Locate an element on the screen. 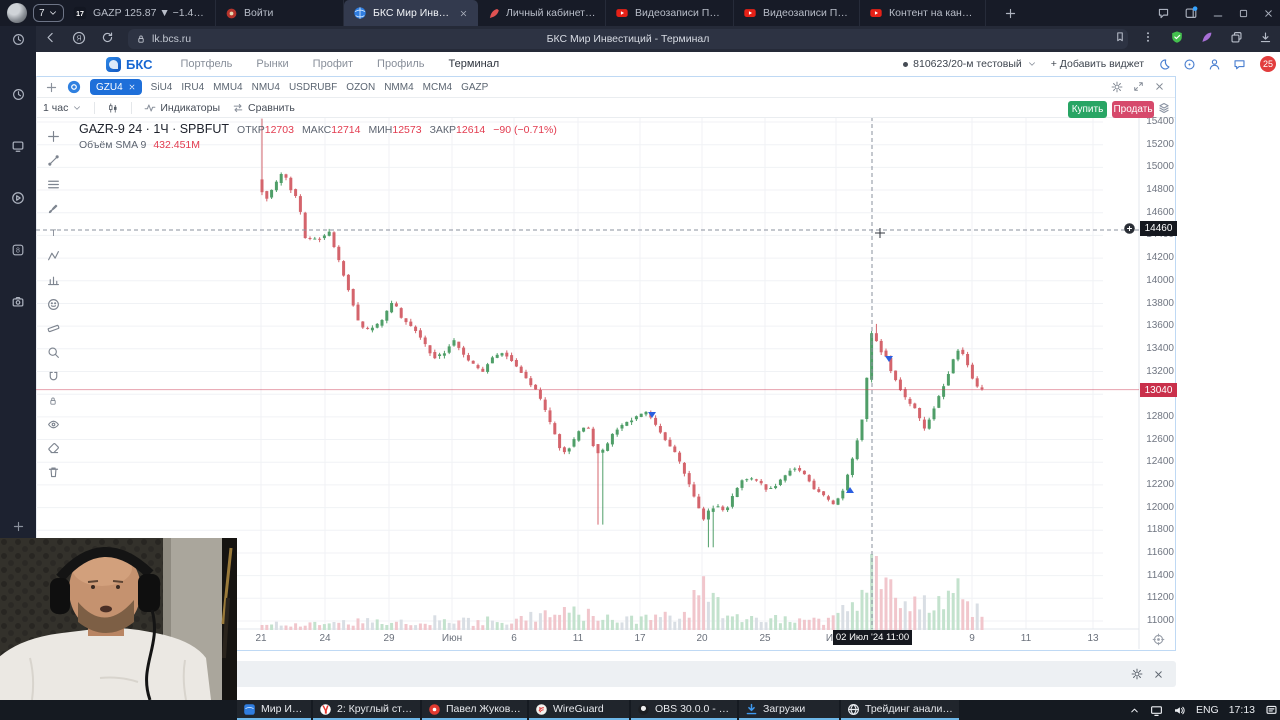 The image size is (1280, 720). notification-icon is located at coordinates (1271, 710).